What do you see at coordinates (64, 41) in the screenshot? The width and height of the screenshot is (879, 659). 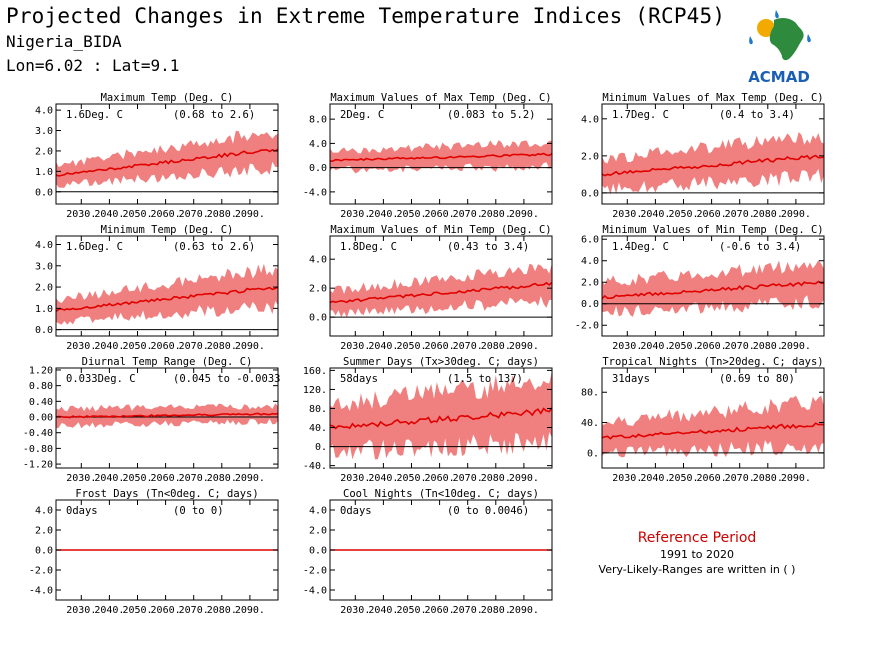 I see `station-name: Nigeria_BIDA` at bounding box center [64, 41].